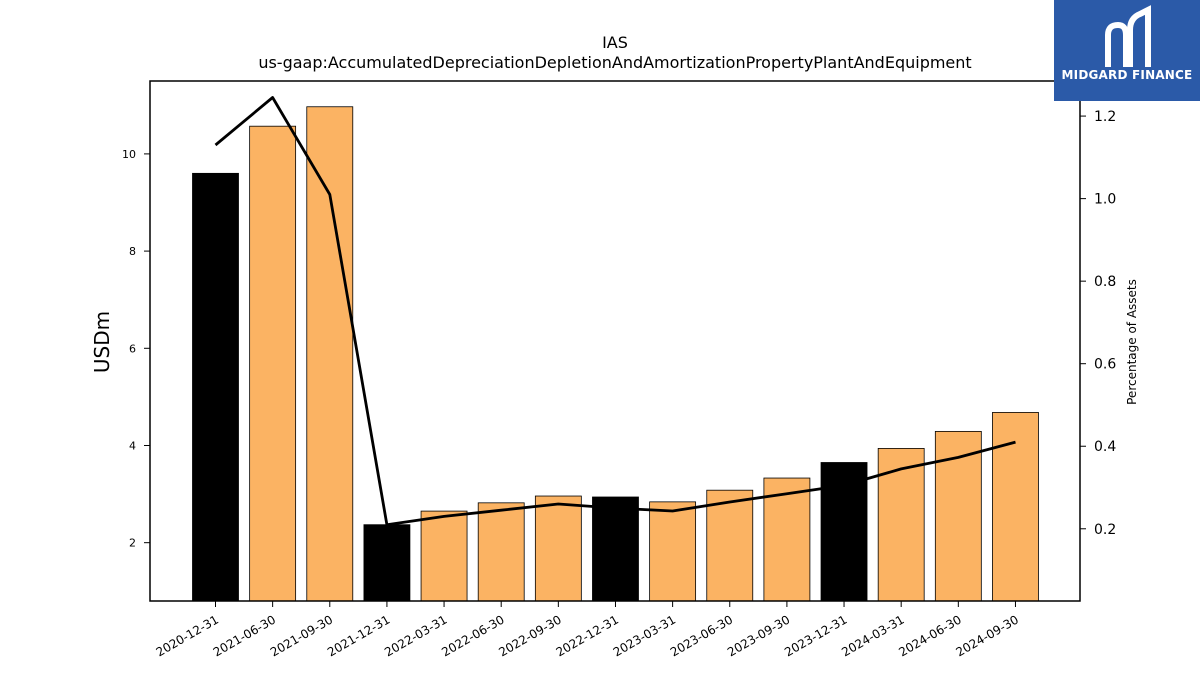 The width and height of the screenshot is (1200, 675). Describe the element at coordinates (644, 635) in the screenshot. I see `x-tick-label: 2023-03-31` at that location.